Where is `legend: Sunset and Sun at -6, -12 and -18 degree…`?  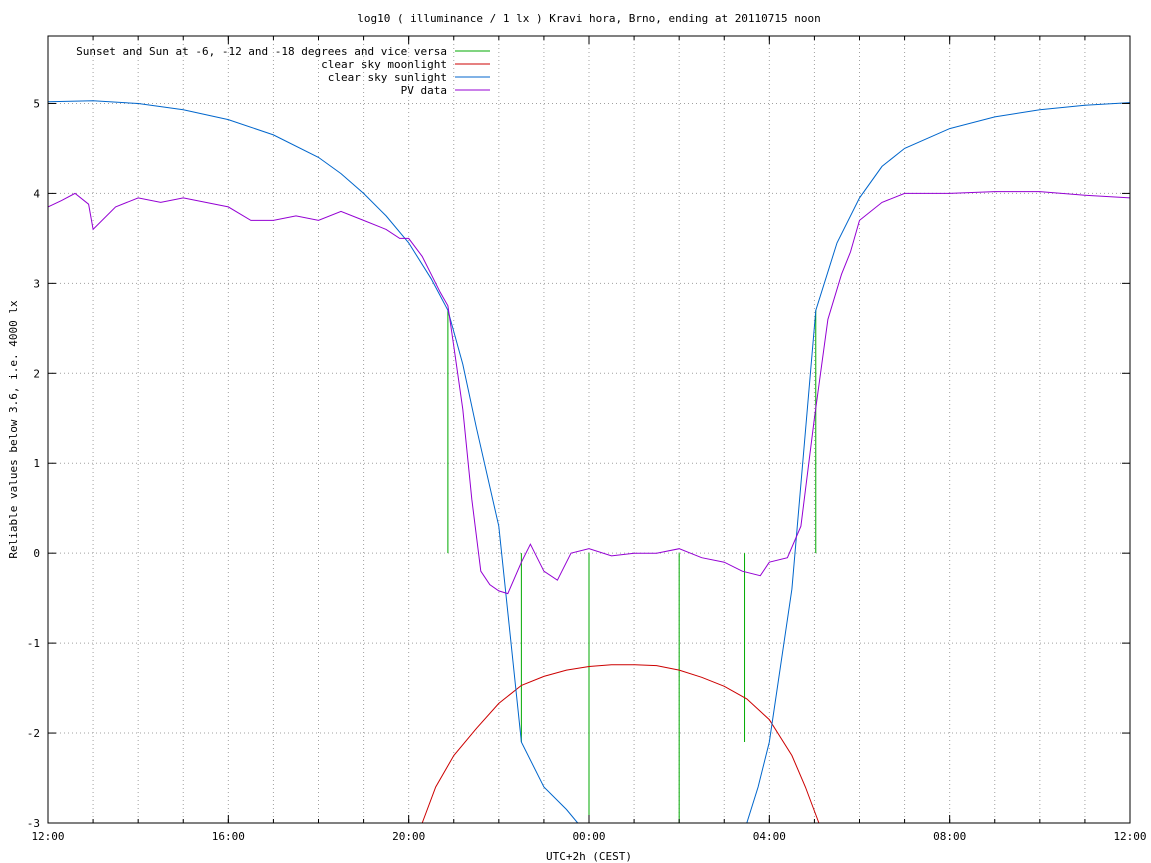
legend: Sunset and Sun at -6, -12 and -18 degree… is located at coordinates (283, 71).